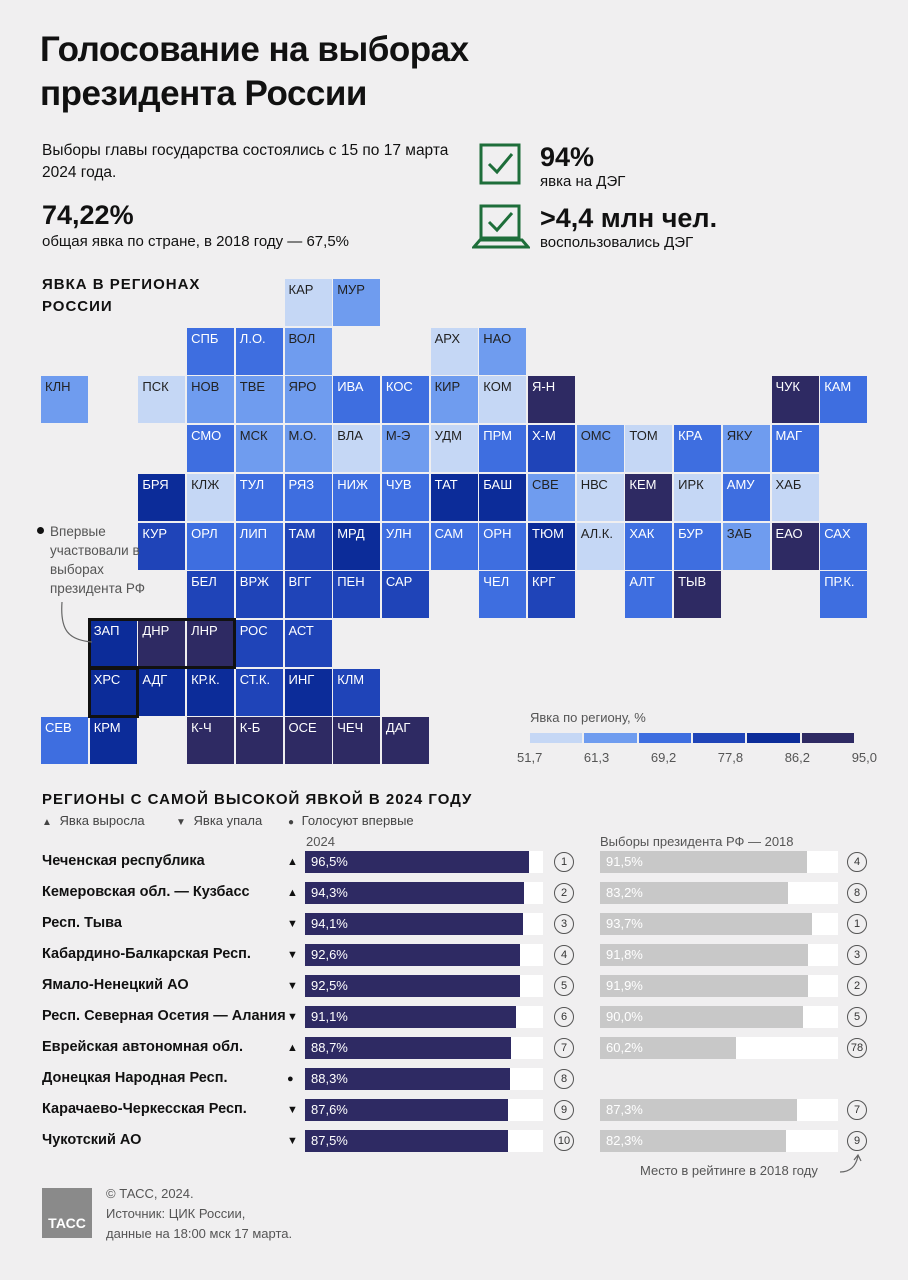 This screenshot has height=1280, width=908. I want to click on legend-first-label: Голосуют впервые, so click(357, 820).